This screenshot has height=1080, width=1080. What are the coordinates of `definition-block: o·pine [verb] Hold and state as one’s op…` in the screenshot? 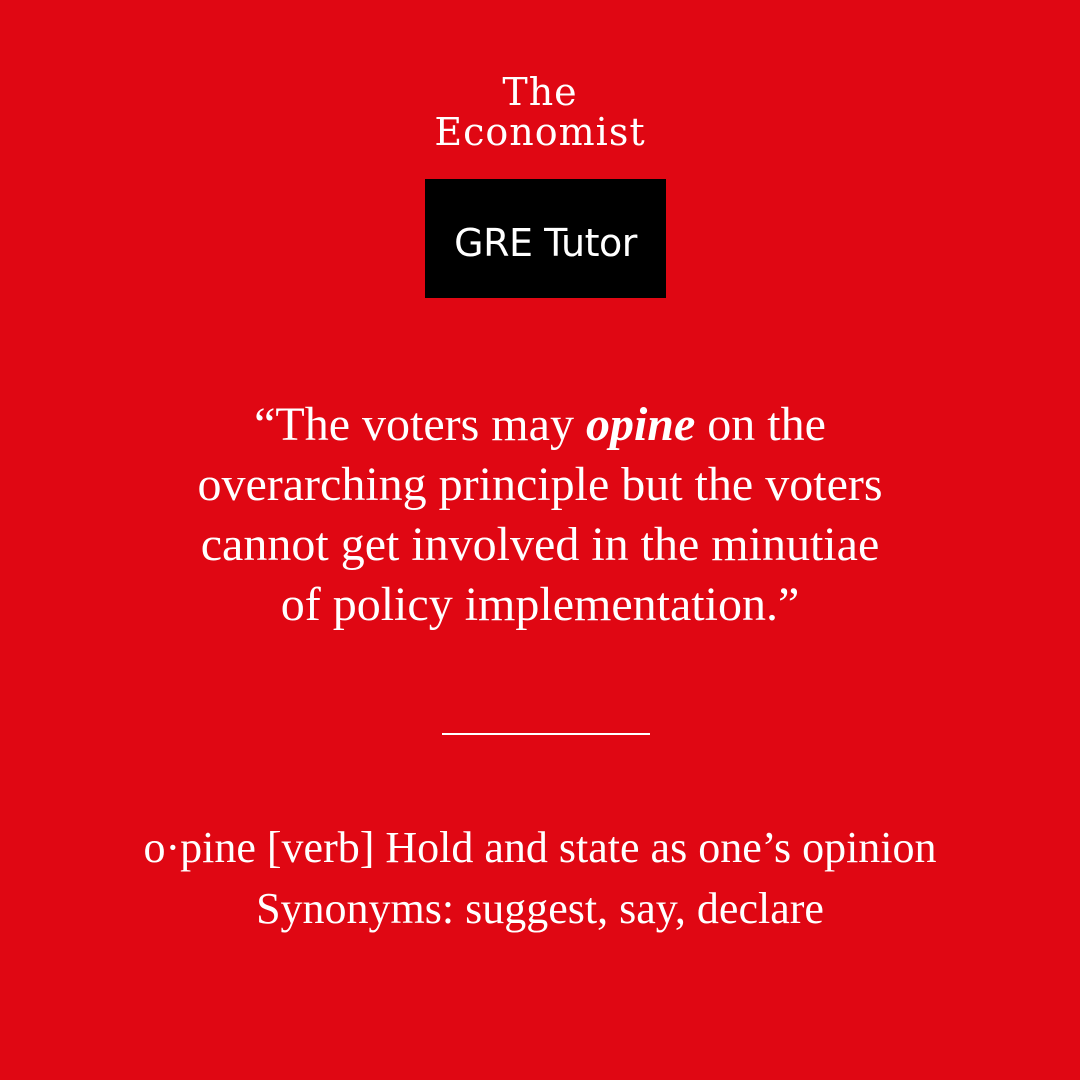 It's located at (540, 878).